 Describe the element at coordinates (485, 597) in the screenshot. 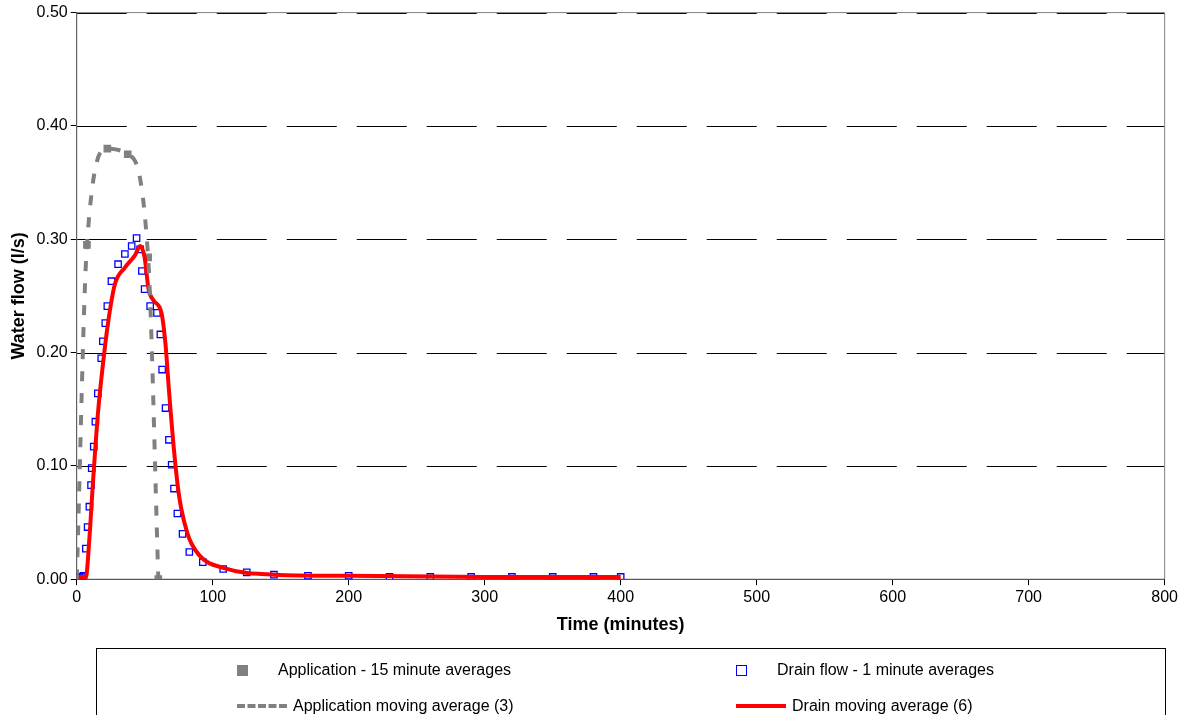

I see `x-tick-label: 300` at that location.